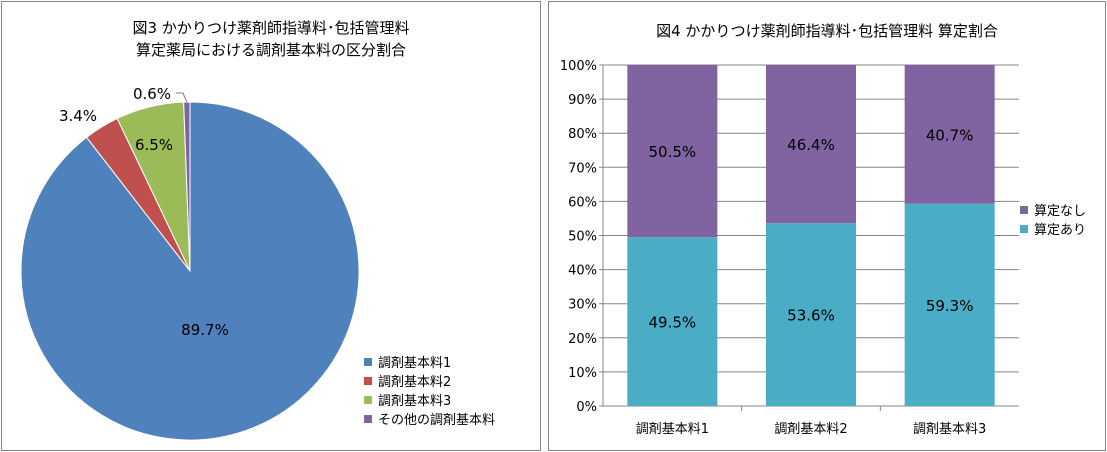 This screenshot has width=1107, height=452. Describe the element at coordinates (582, 305) in the screenshot. I see `y-tick-label: 30%` at that location.